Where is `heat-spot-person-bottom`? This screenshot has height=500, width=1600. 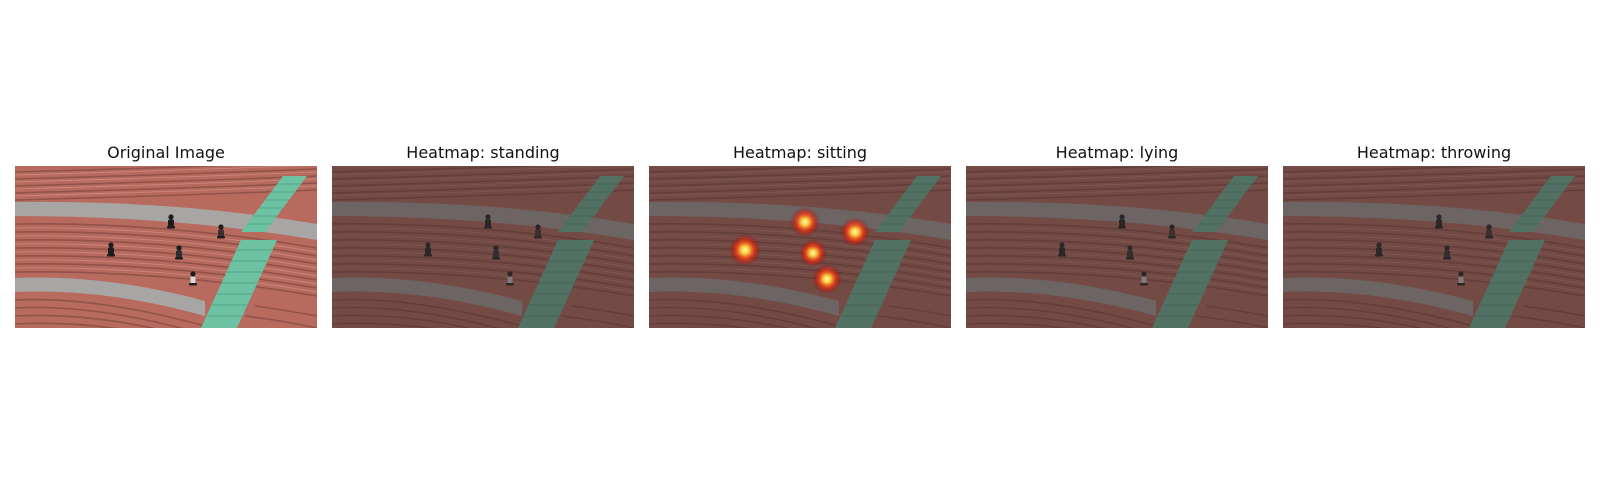
heat-spot-person-bottom is located at coordinates (827, 279).